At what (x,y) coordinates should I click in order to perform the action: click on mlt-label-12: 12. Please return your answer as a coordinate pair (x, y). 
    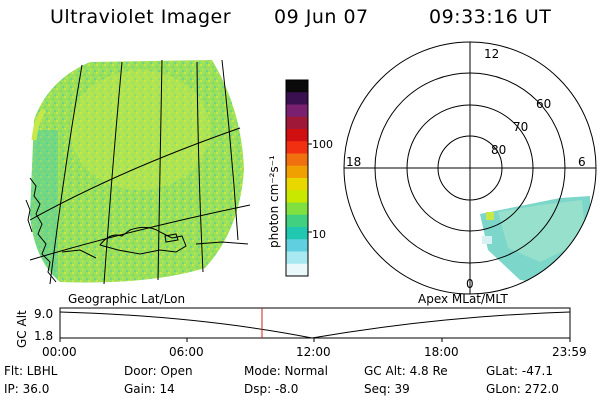
    Looking at the image, I should click on (491, 54).